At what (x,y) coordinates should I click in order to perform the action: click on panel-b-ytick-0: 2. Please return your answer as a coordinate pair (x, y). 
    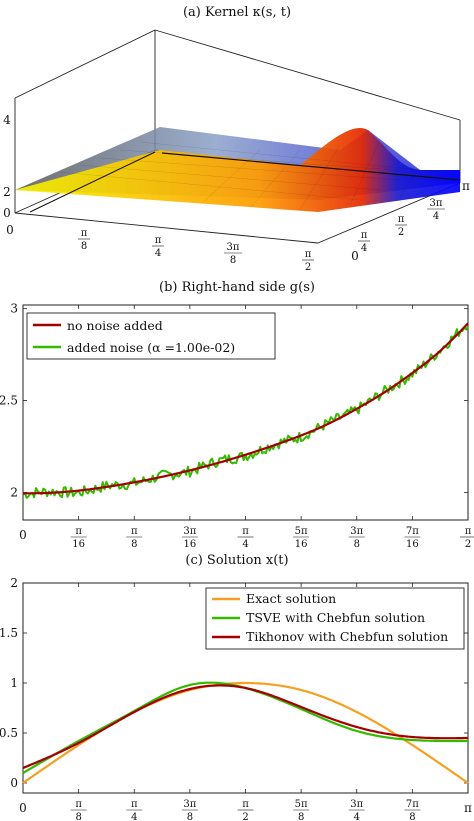
    Looking at the image, I should click on (14, 492).